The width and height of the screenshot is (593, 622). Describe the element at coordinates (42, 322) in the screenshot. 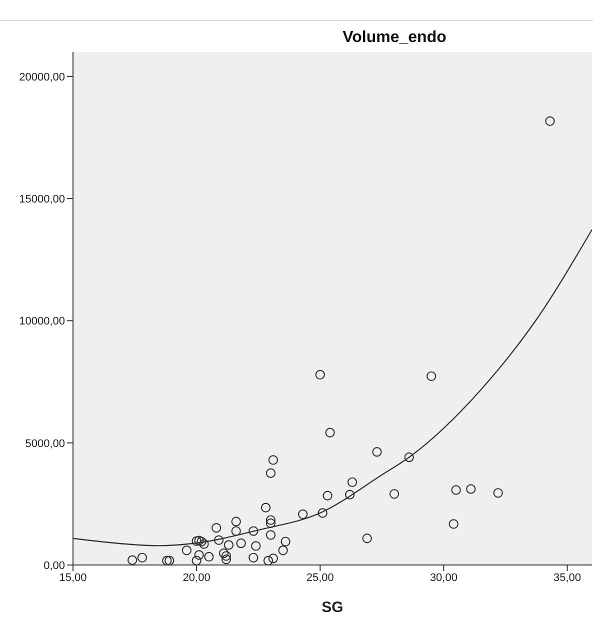

I see `y-tick-label: 10000,00` at that location.